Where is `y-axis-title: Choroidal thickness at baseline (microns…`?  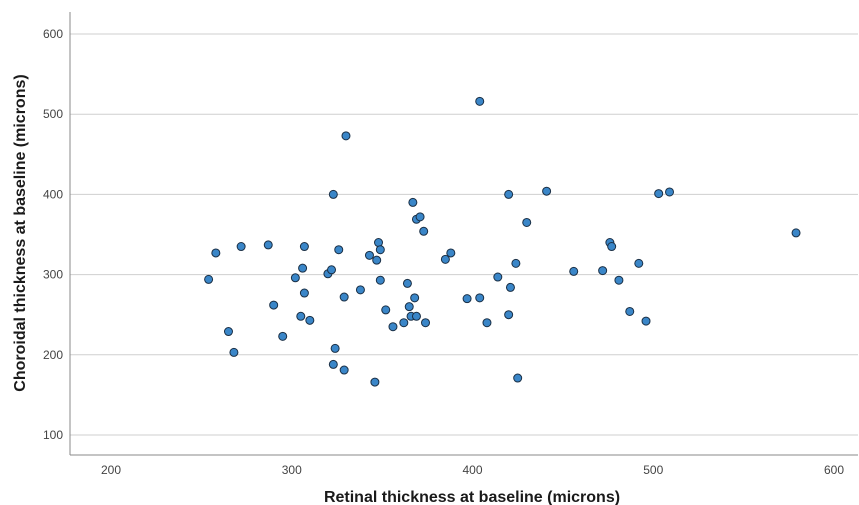
y-axis-title: Choroidal thickness at baseline (microns… is located at coordinates (20, 232).